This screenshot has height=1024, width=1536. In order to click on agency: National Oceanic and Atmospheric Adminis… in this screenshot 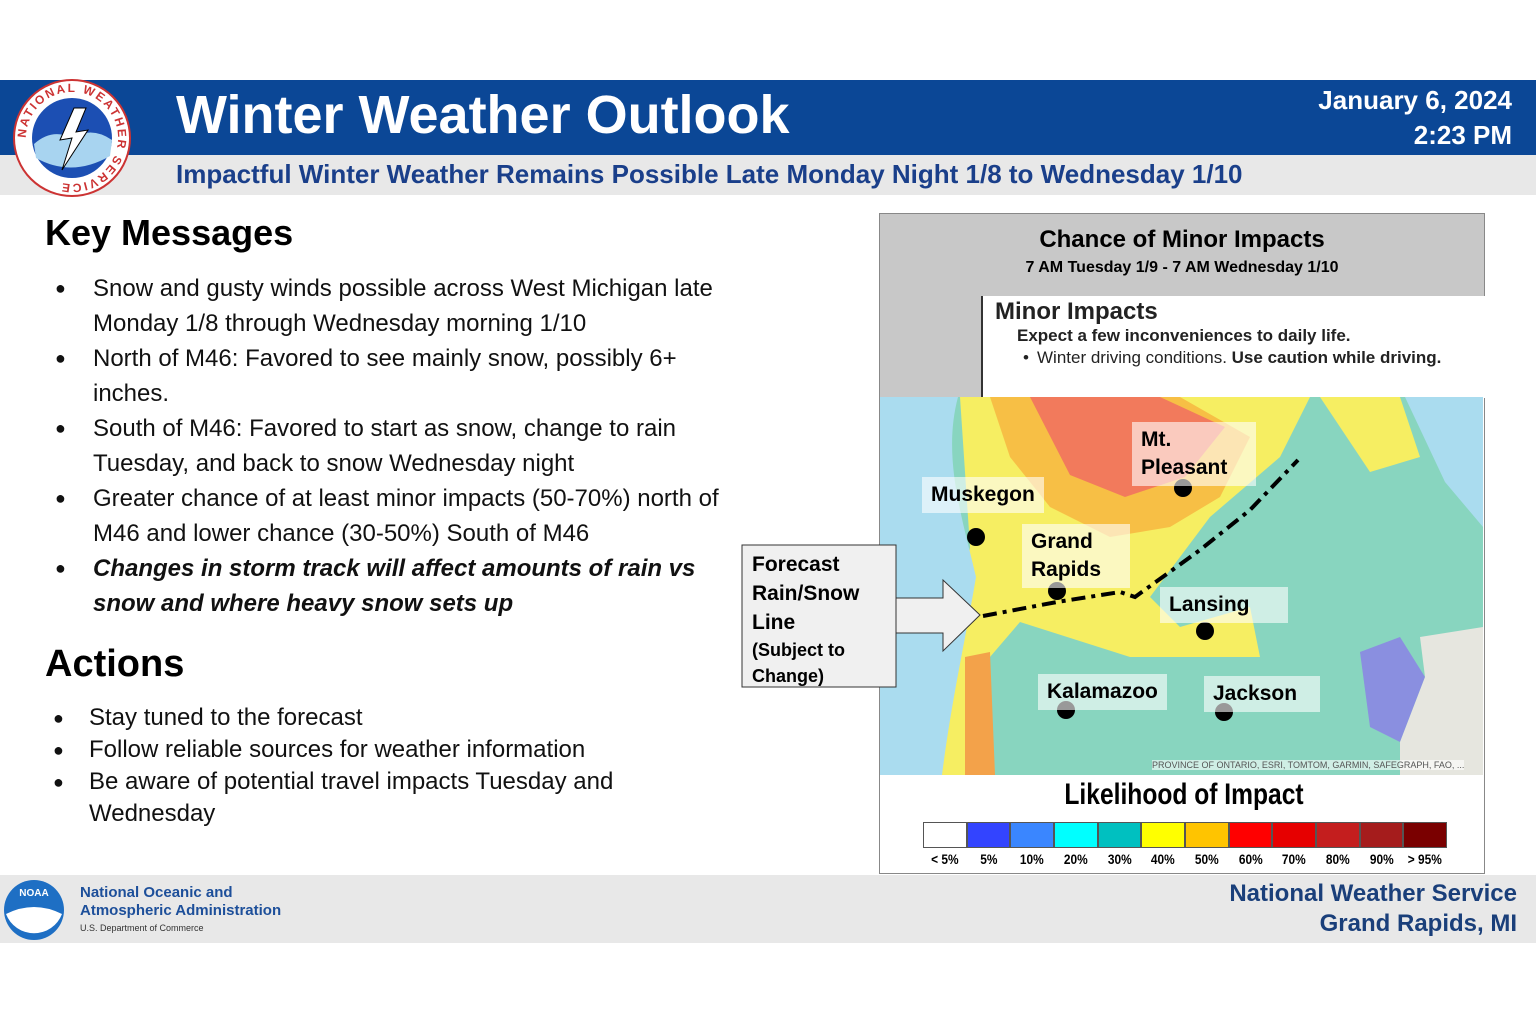, I will do `click(181, 901)`.